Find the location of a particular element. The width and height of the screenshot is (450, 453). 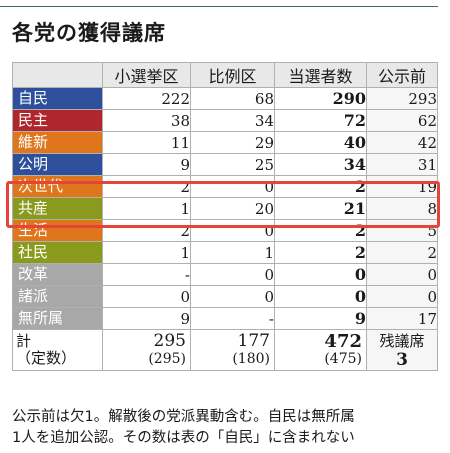

party-name-cell: 民主 is located at coordinates (57, 120).